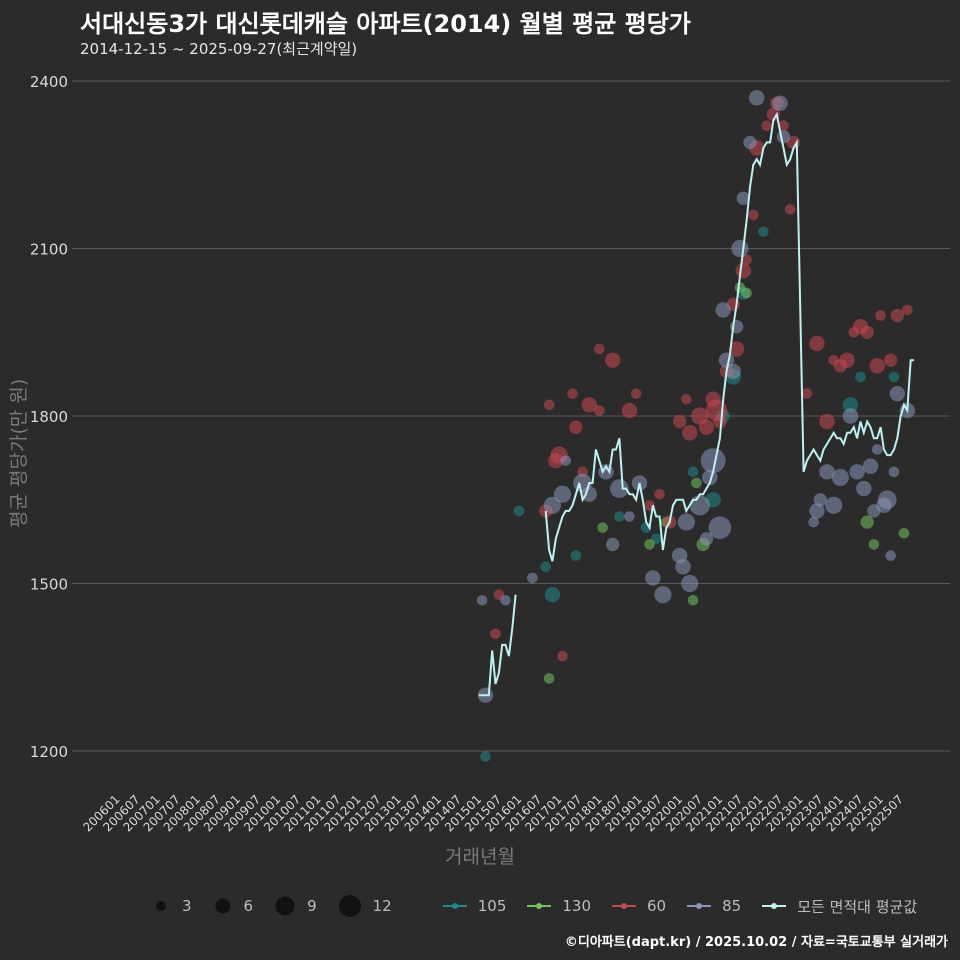 The width and height of the screenshot is (960, 960). Describe the element at coordinates (233, 906) in the screenshot. I see `legend-size-6: 6` at that location.